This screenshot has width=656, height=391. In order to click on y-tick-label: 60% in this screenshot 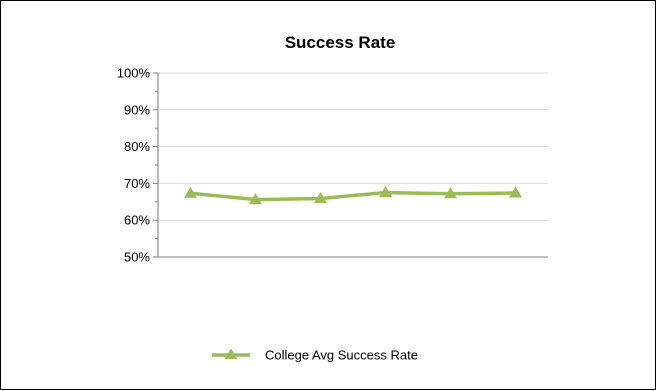, I will do `click(137, 220)`.